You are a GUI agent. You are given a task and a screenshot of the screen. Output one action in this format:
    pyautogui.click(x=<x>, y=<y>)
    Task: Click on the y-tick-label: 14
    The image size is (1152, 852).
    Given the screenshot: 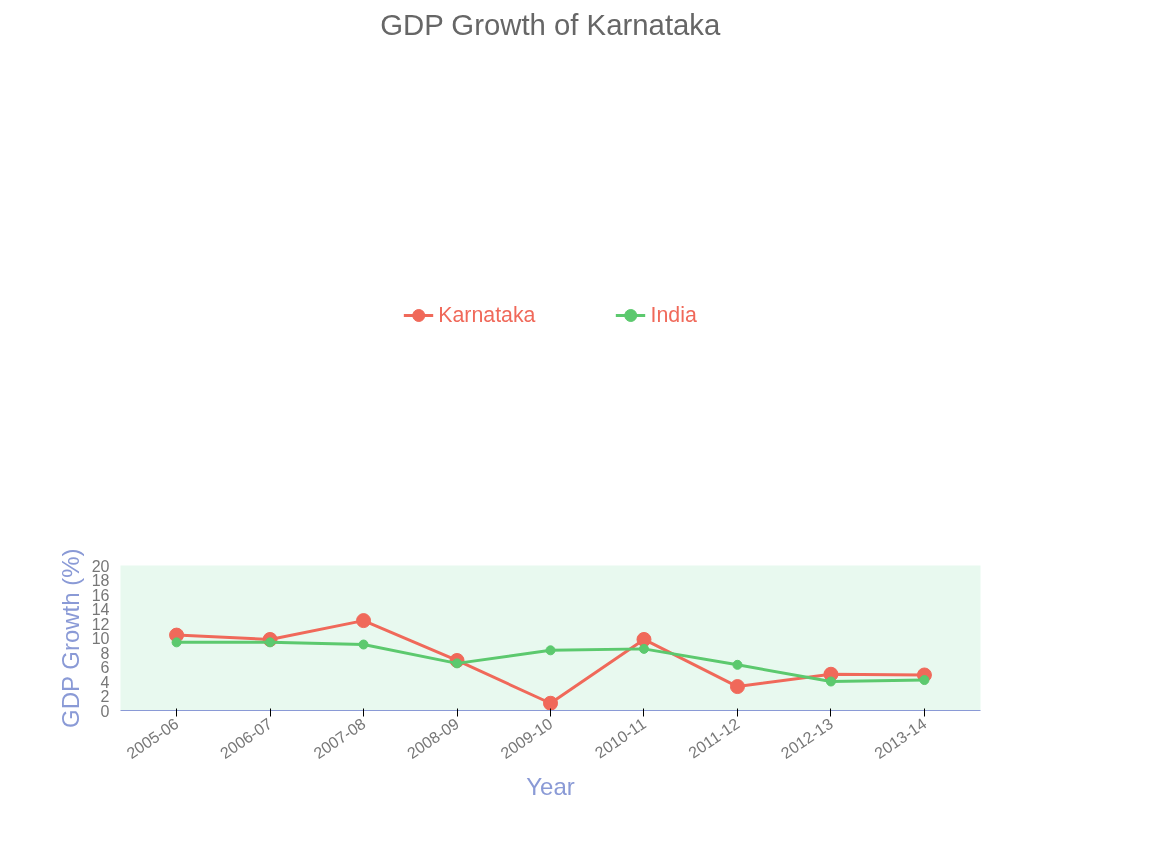 What is the action you would take?
    pyautogui.click(x=100, y=609)
    